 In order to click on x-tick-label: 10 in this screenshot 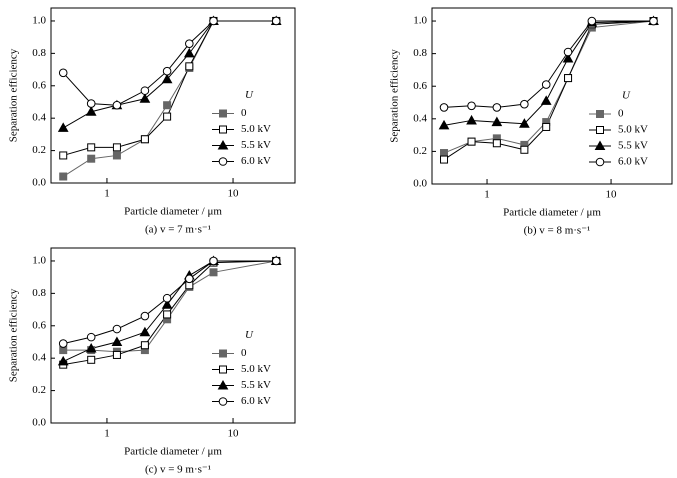, I will do `click(234, 194)`.